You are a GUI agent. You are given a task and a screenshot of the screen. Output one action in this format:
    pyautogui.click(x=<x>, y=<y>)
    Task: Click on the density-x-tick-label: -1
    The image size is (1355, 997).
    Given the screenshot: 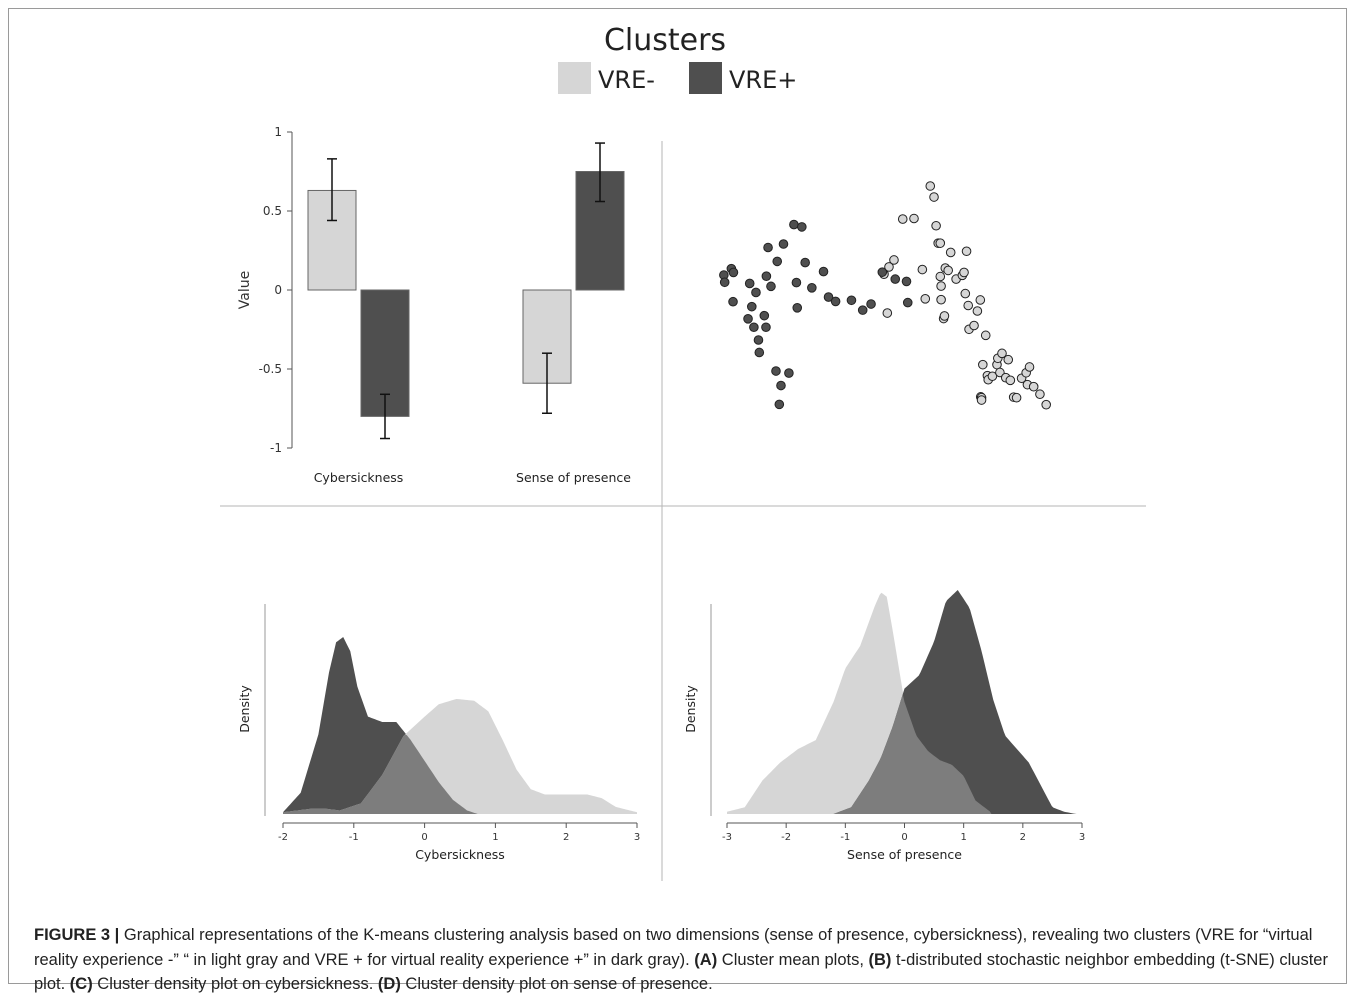 What is the action you would take?
    pyautogui.click(x=354, y=837)
    